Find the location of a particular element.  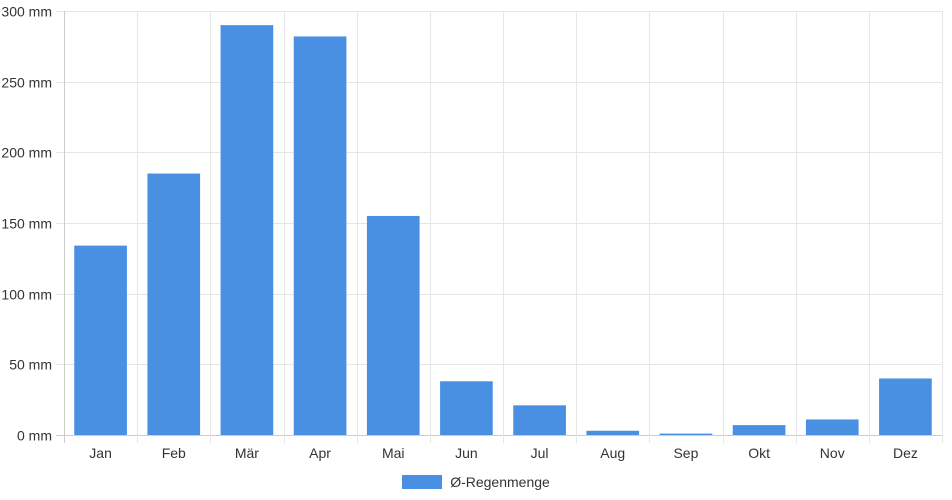

y-tick-label: 150 mm is located at coordinates (26, 224).